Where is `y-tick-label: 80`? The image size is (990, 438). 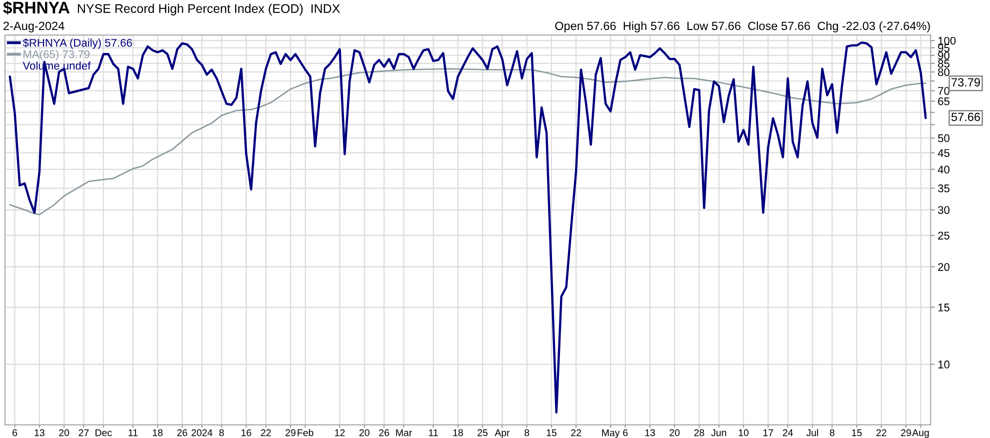
y-tick-label: 80 is located at coordinates (944, 72).